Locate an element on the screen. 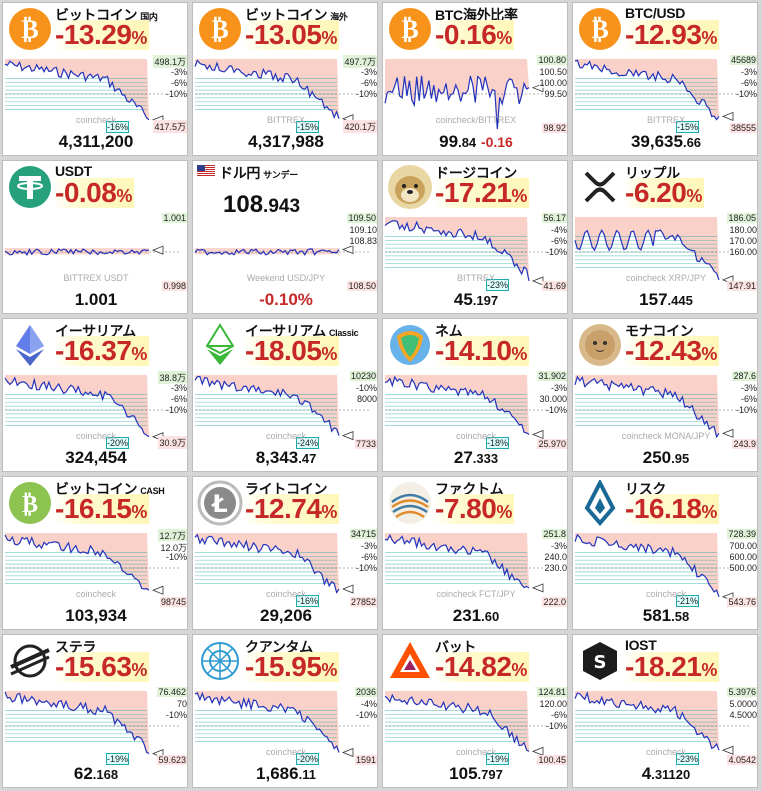  drawdown-pin: -24% is located at coordinates (307, 443).